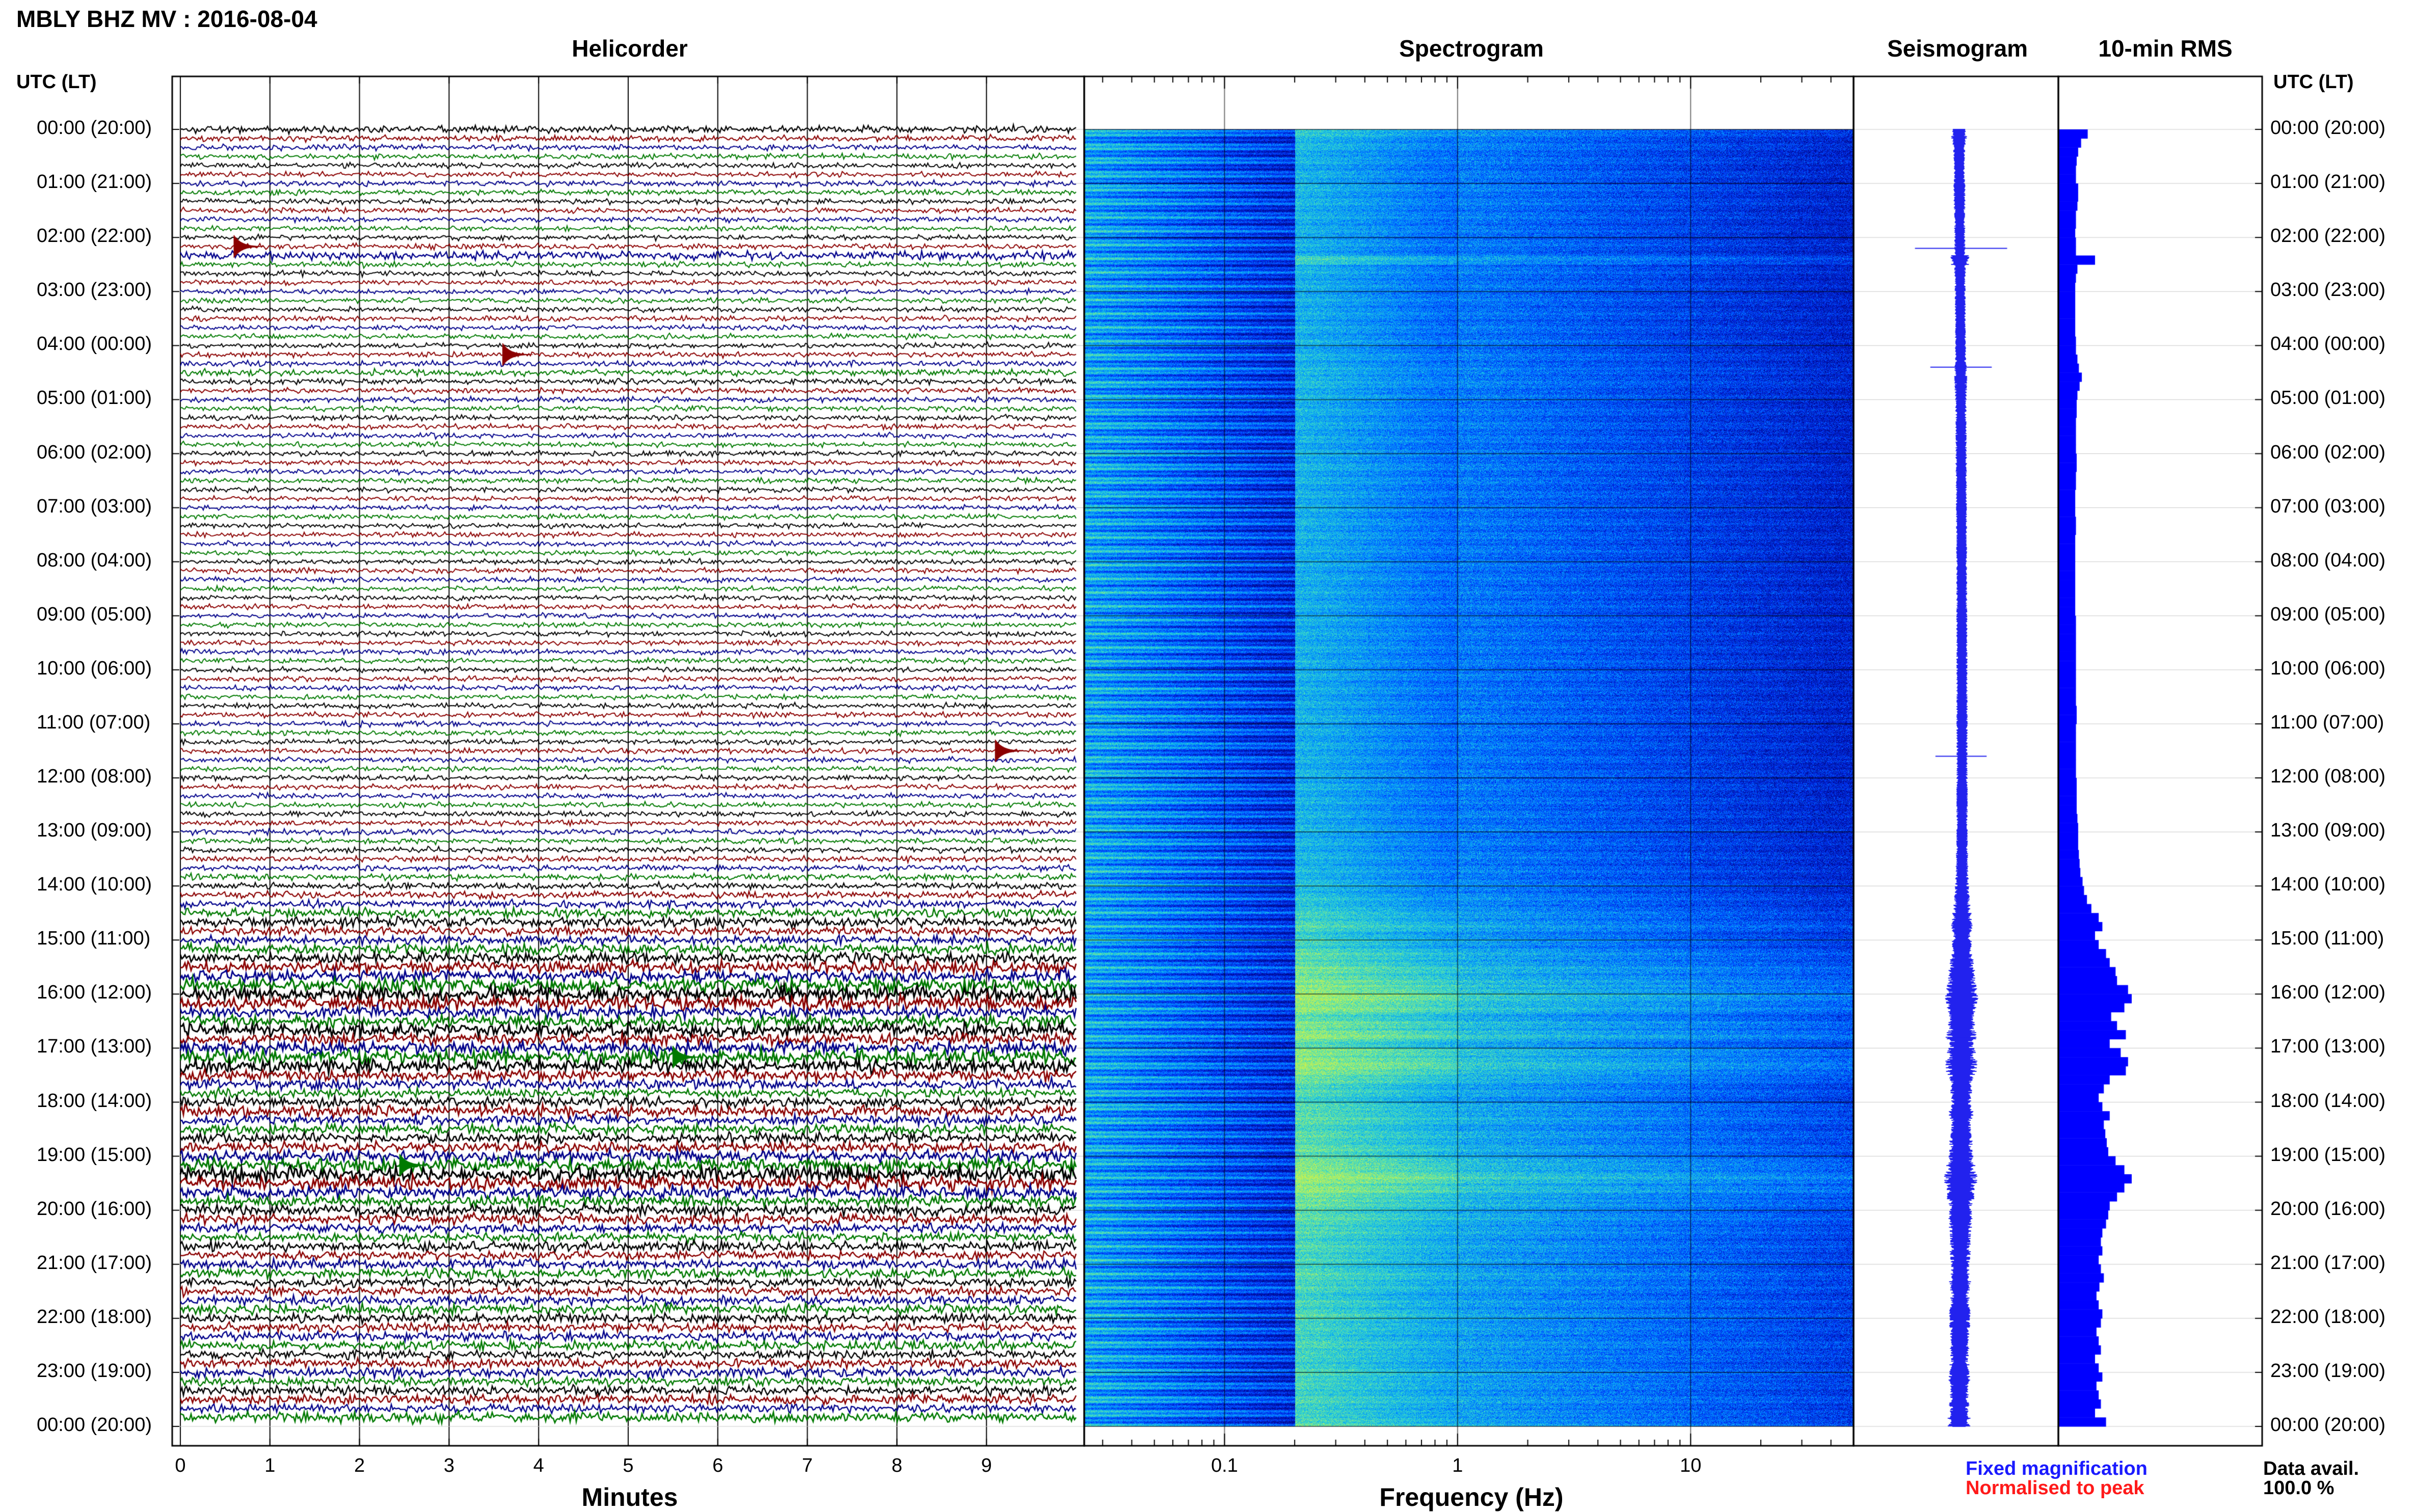 The width and height of the screenshot is (2415, 1512). What do you see at coordinates (95, 614) in the screenshot?
I see `y-tick-label-left: 09:00 (05:00)` at bounding box center [95, 614].